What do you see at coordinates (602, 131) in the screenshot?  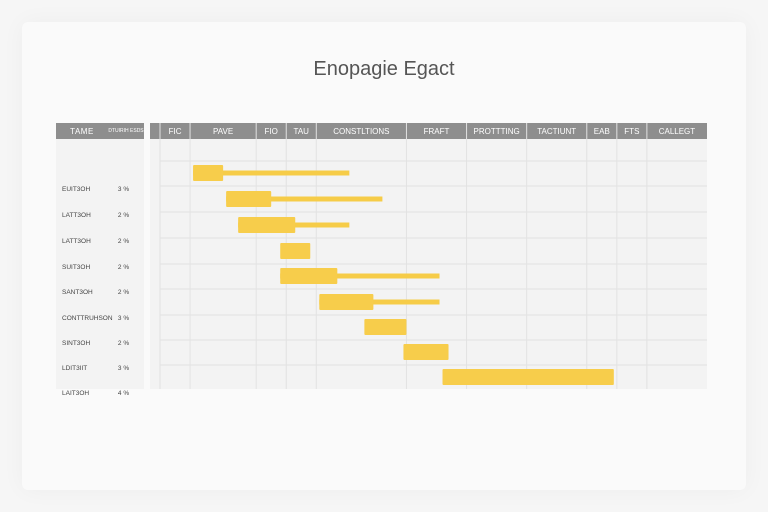 I see `column-header-label: EAB` at bounding box center [602, 131].